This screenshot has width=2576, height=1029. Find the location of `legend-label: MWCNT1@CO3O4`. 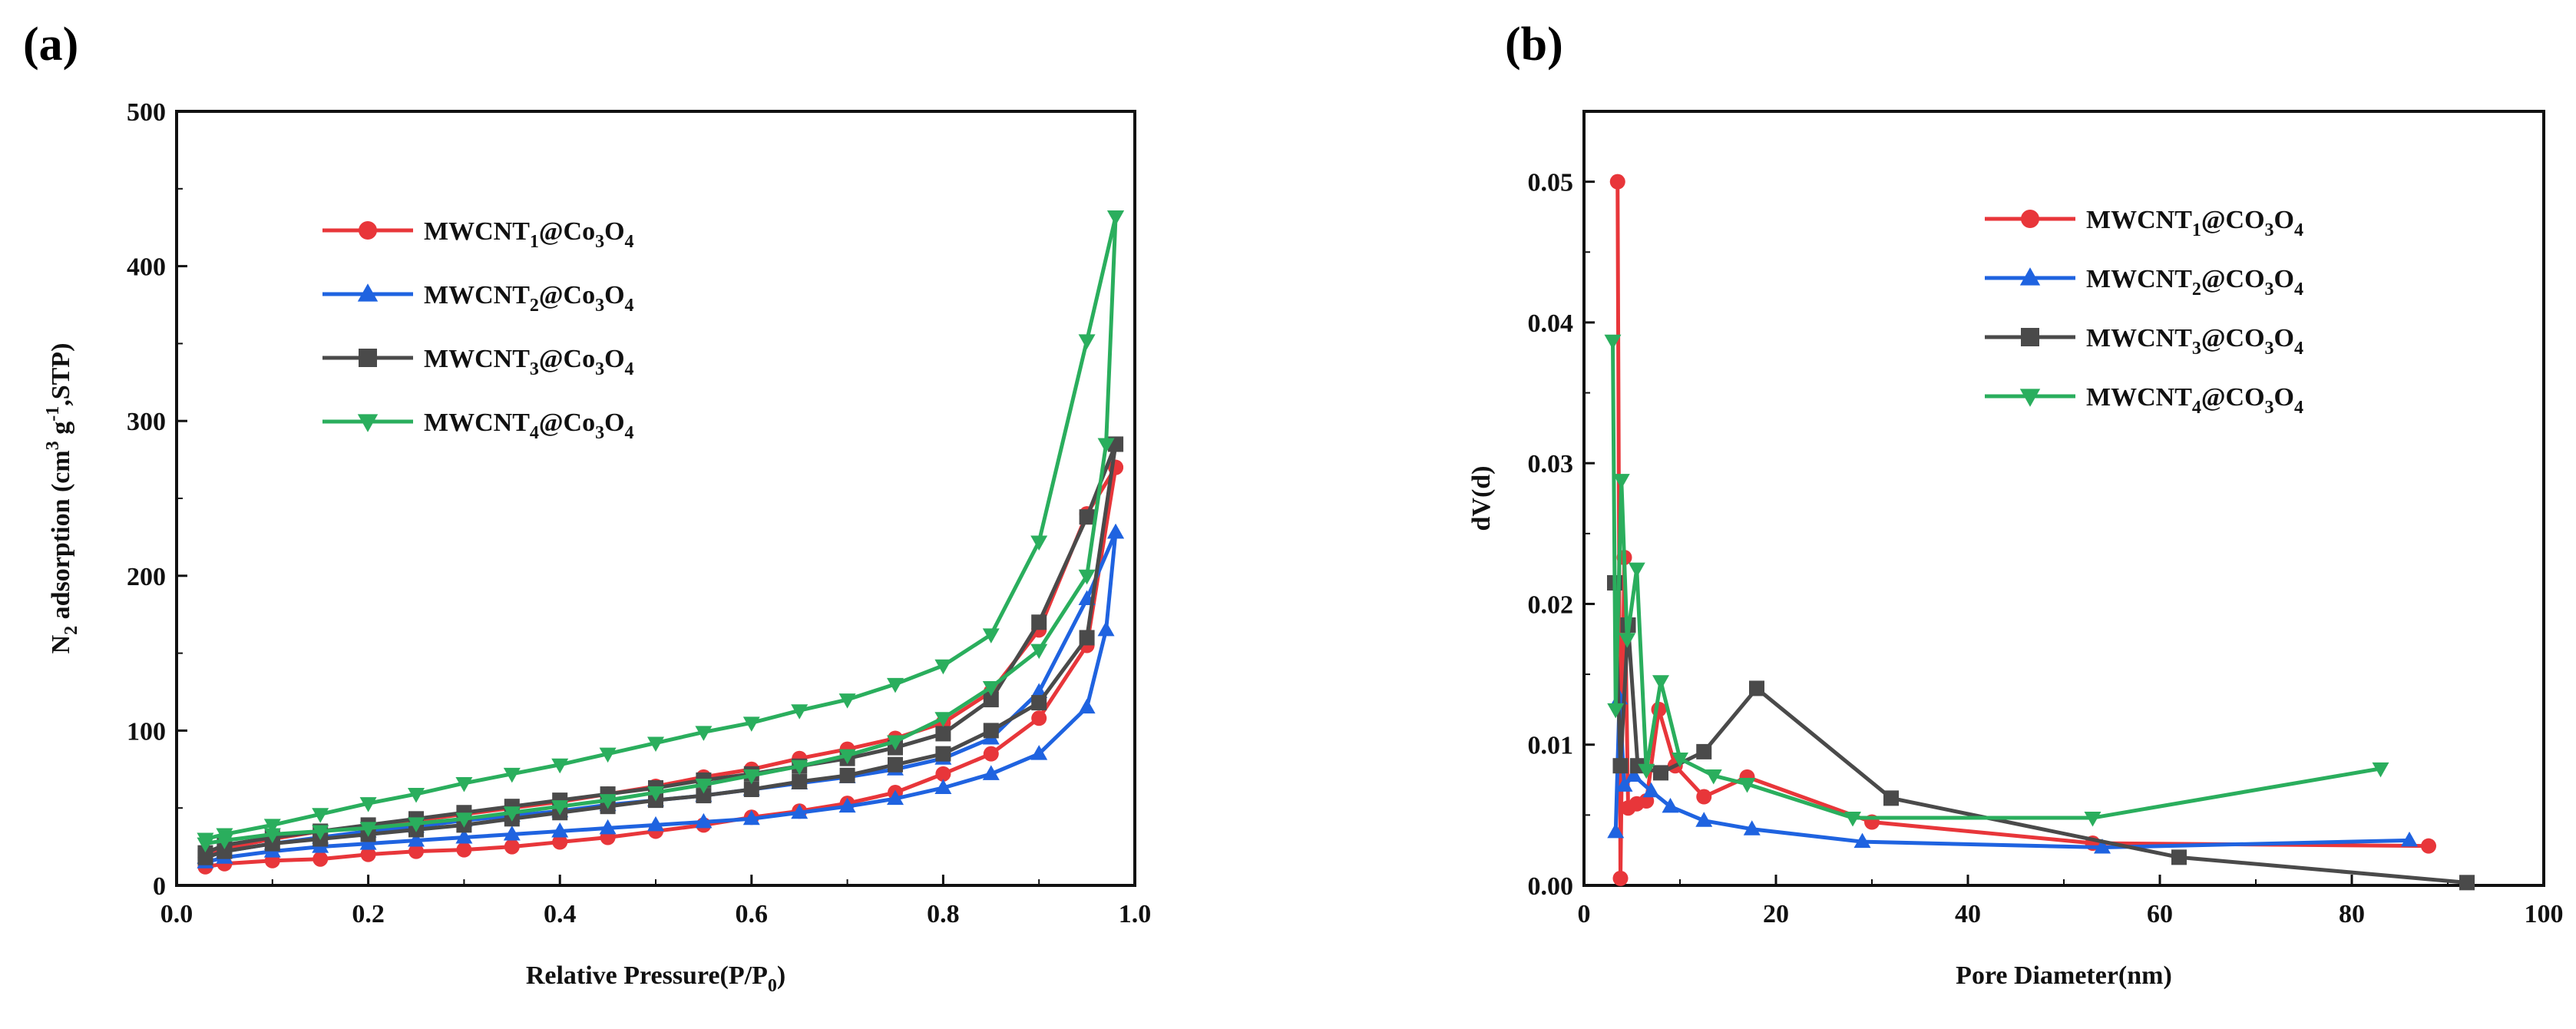

legend-label: MWCNT1@CO3O4 is located at coordinates (2194, 223).